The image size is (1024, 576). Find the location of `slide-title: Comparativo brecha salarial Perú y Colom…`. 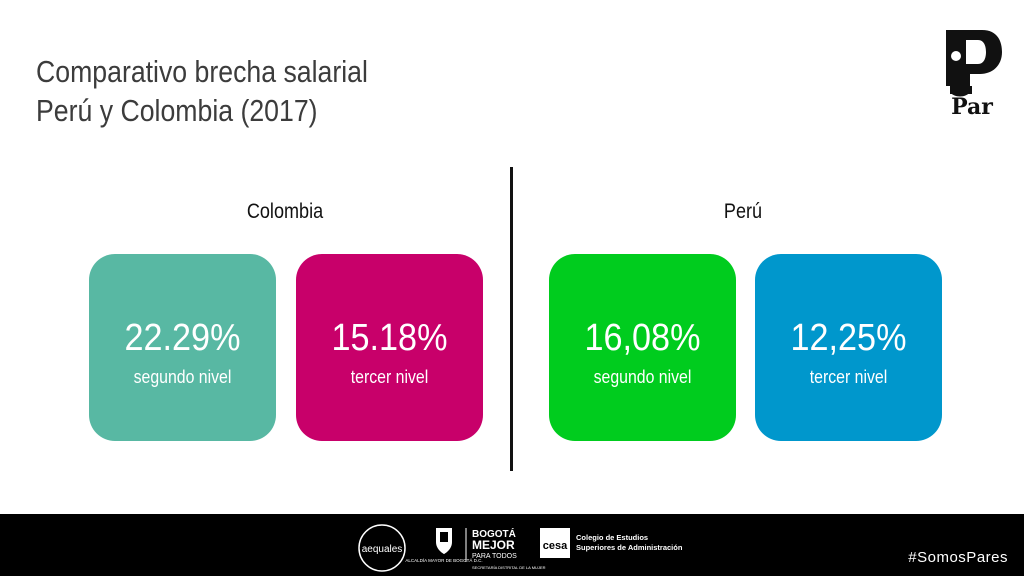

slide-title: Comparativo brecha salarial Perú y Colom… is located at coordinates (202, 91).